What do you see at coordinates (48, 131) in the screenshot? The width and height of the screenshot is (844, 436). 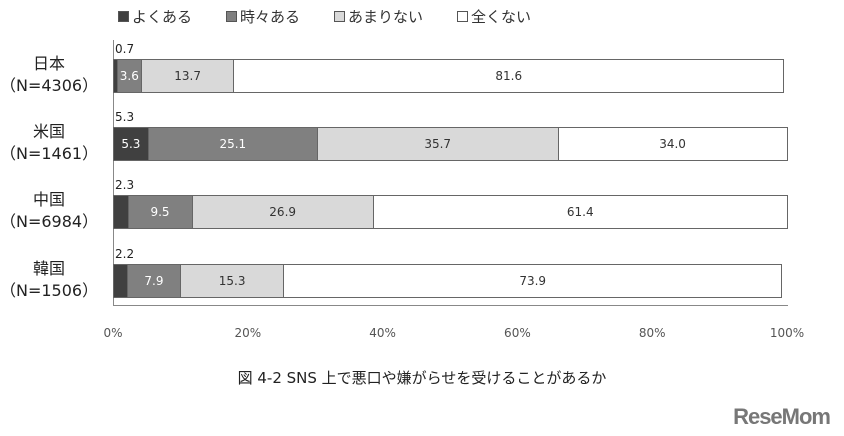 I see `country-name: 米国` at bounding box center [48, 131].